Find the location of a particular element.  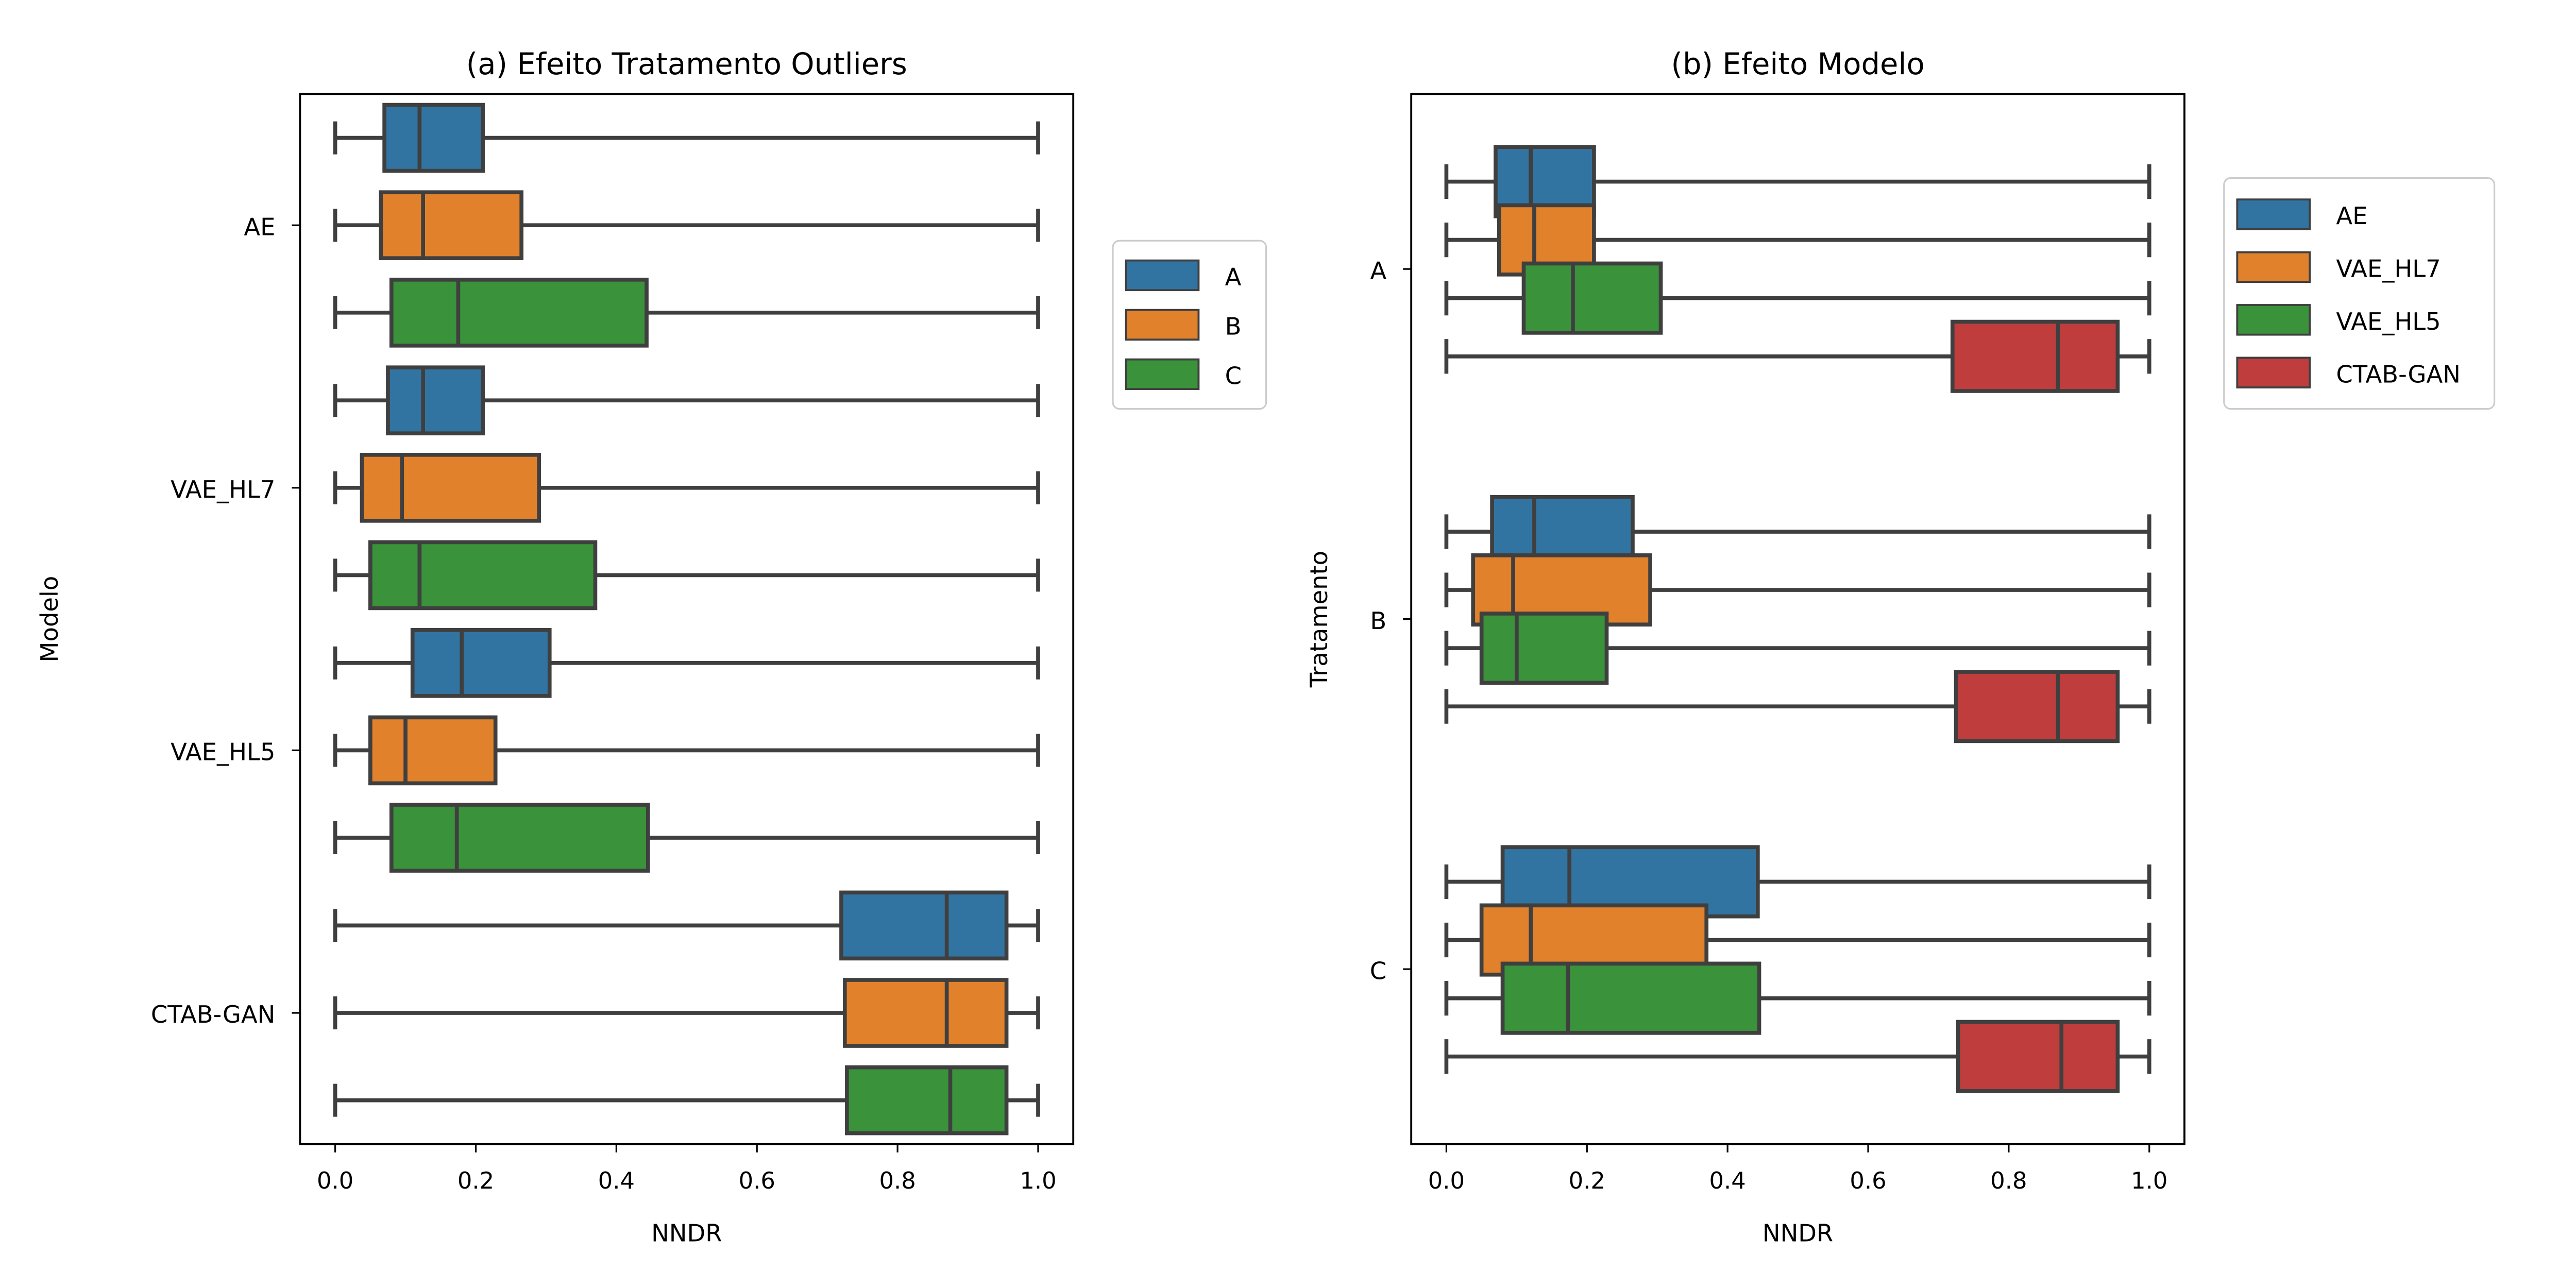

box-a-vae-hl5 is located at coordinates (686, 663).